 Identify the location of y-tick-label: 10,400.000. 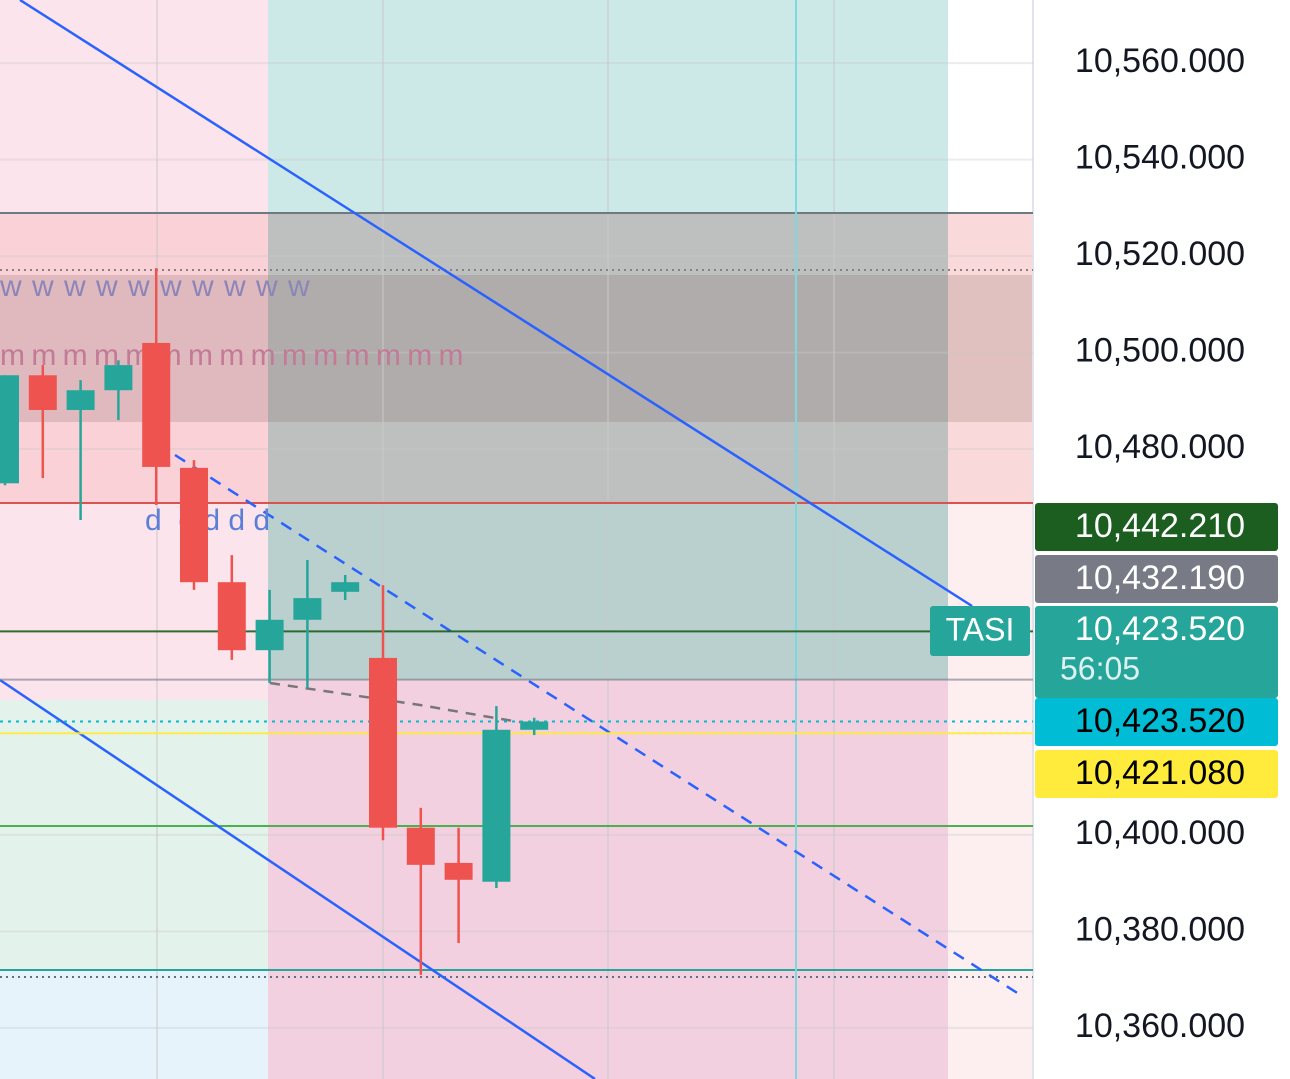
(1160, 833).